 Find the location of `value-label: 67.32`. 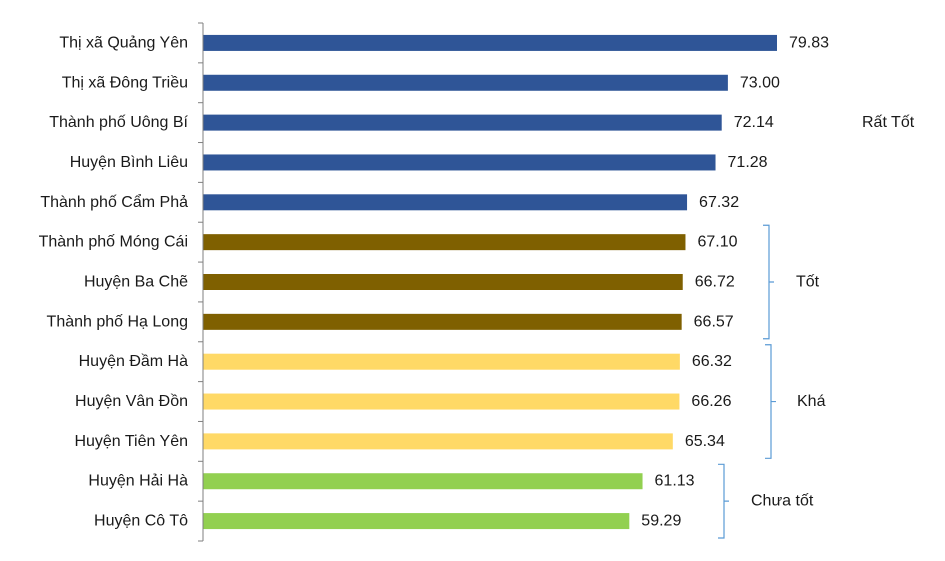

value-label: 67.32 is located at coordinates (719, 202).